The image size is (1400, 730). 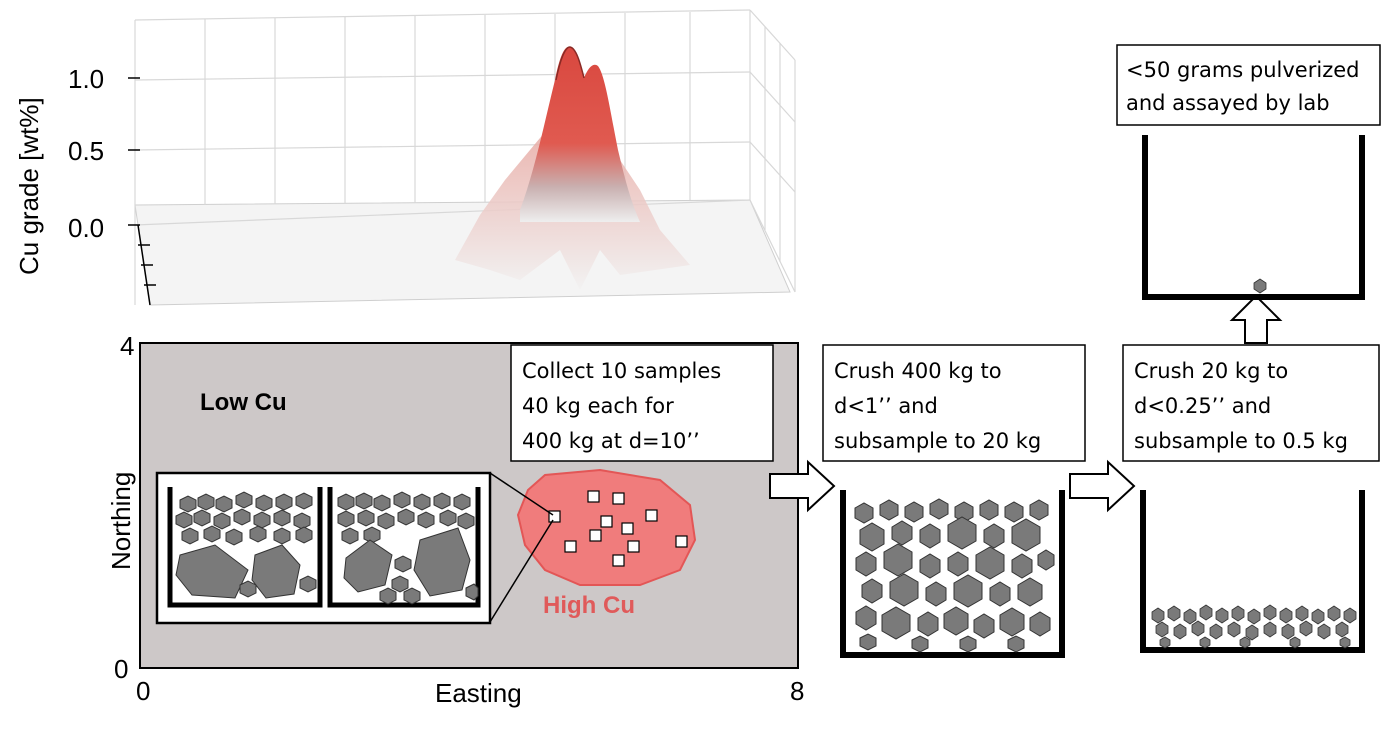 What do you see at coordinates (1248, 85) in the screenshot?
I see `step-4-box: <50 grams pulverized and assayed by lab` at bounding box center [1248, 85].